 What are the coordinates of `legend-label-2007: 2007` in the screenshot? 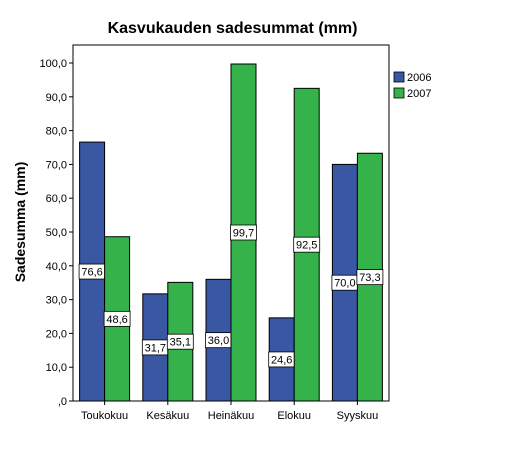 It's located at (419, 94).